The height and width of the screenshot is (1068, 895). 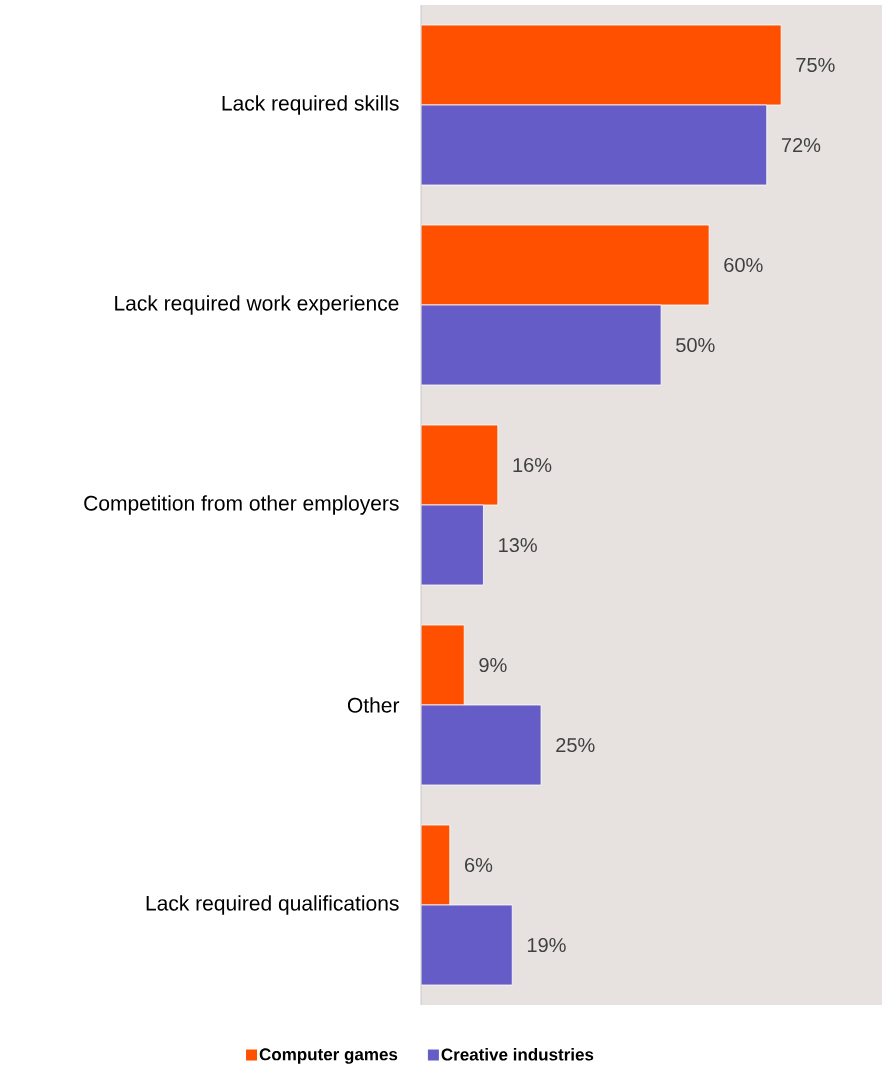 I want to click on y-tick-label: Lack required skills, so click(x=310, y=105).